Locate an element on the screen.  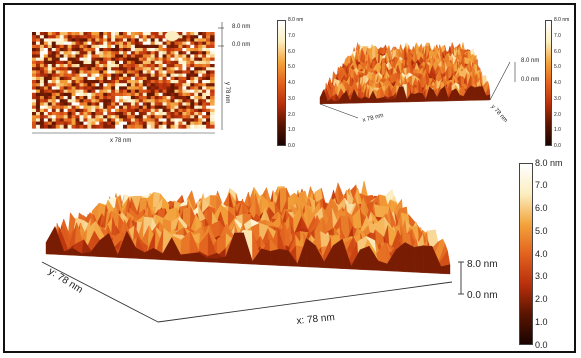
bottom-z-top-label: 8.0 nm is located at coordinates (482, 264).